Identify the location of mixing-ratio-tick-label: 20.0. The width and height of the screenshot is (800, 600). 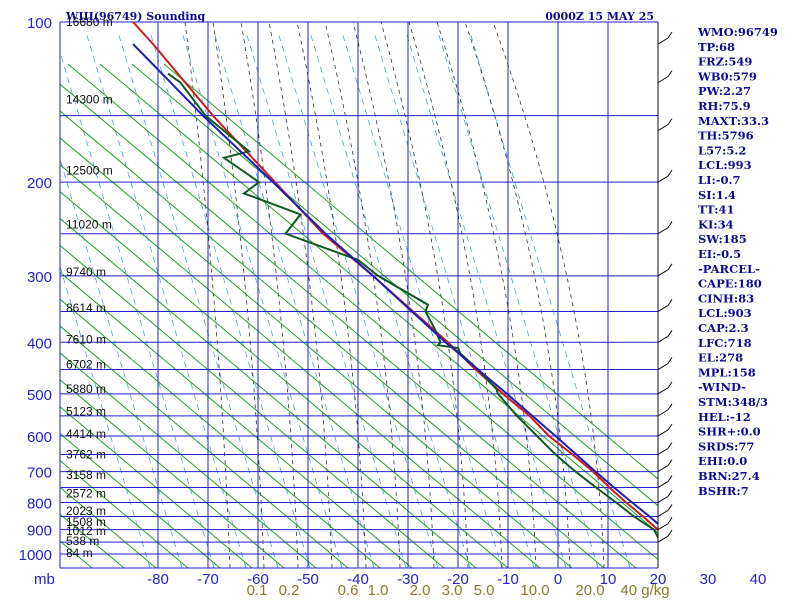
(589, 590).